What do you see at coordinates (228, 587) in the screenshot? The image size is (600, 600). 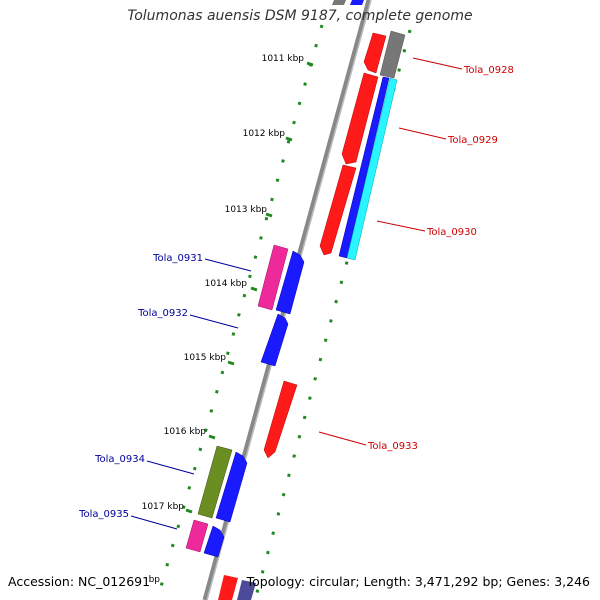 I see `gene-red-bottom` at bounding box center [228, 587].